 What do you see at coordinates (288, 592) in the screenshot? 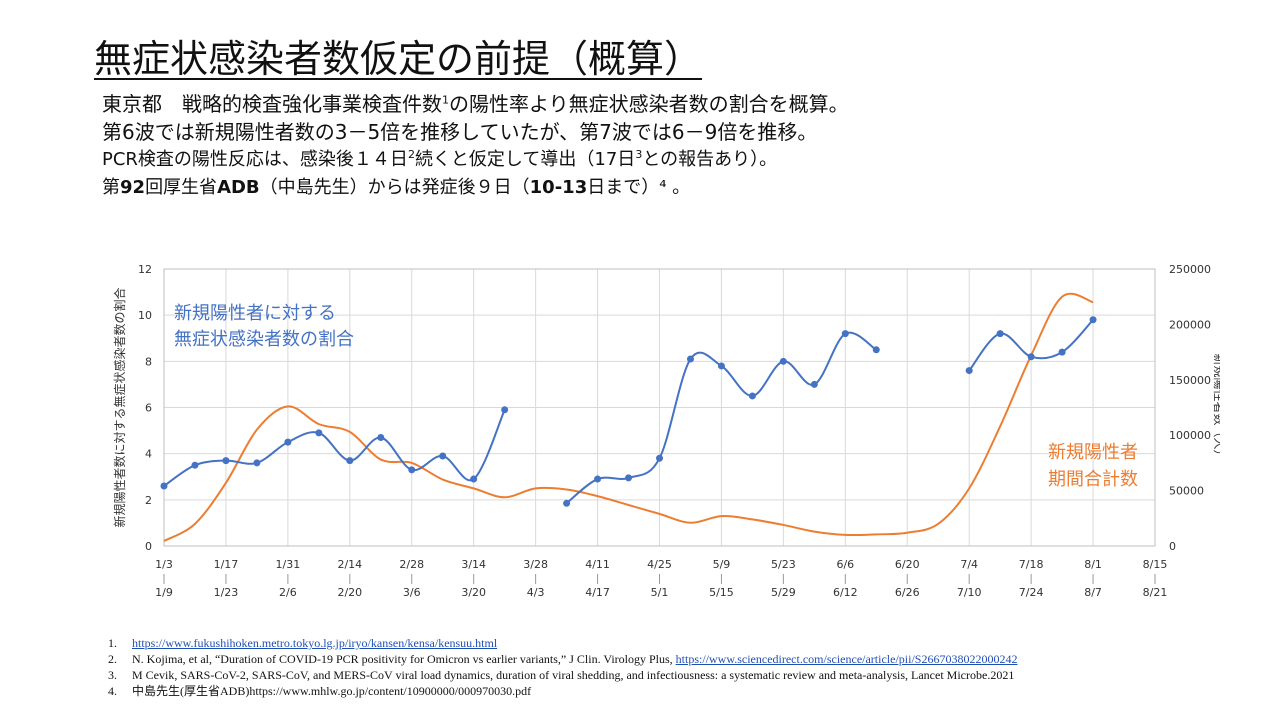
I see `x-axis-tick-label-bottom: 2/6` at bounding box center [288, 592].